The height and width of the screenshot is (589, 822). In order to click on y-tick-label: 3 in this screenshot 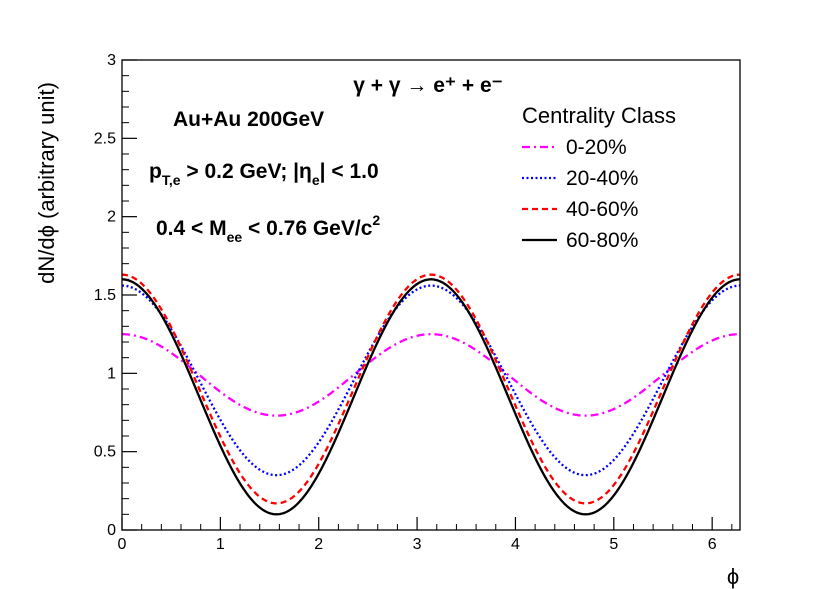, I will do `click(111, 60)`.